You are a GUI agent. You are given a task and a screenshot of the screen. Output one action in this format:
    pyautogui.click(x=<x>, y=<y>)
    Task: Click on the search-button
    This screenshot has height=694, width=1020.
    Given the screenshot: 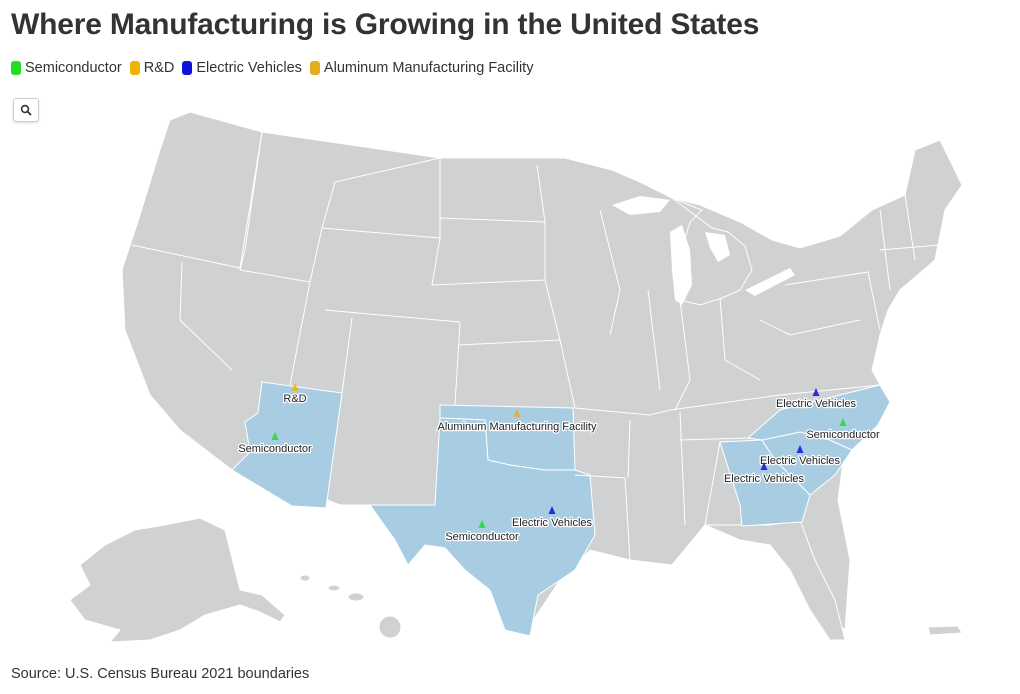 What is the action you would take?
    pyautogui.click(x=26, y=110)
    